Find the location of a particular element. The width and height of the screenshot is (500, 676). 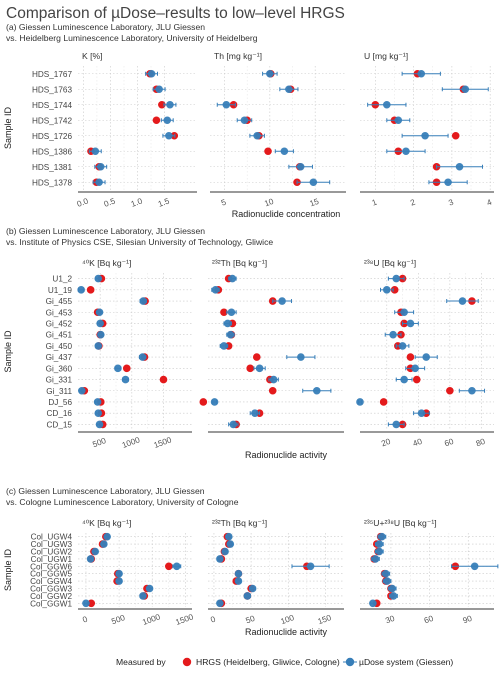

legend-hrgs-label: HRGS (Heidelberg, Gliwice, Cologne) is located at coordinates (268, 662).